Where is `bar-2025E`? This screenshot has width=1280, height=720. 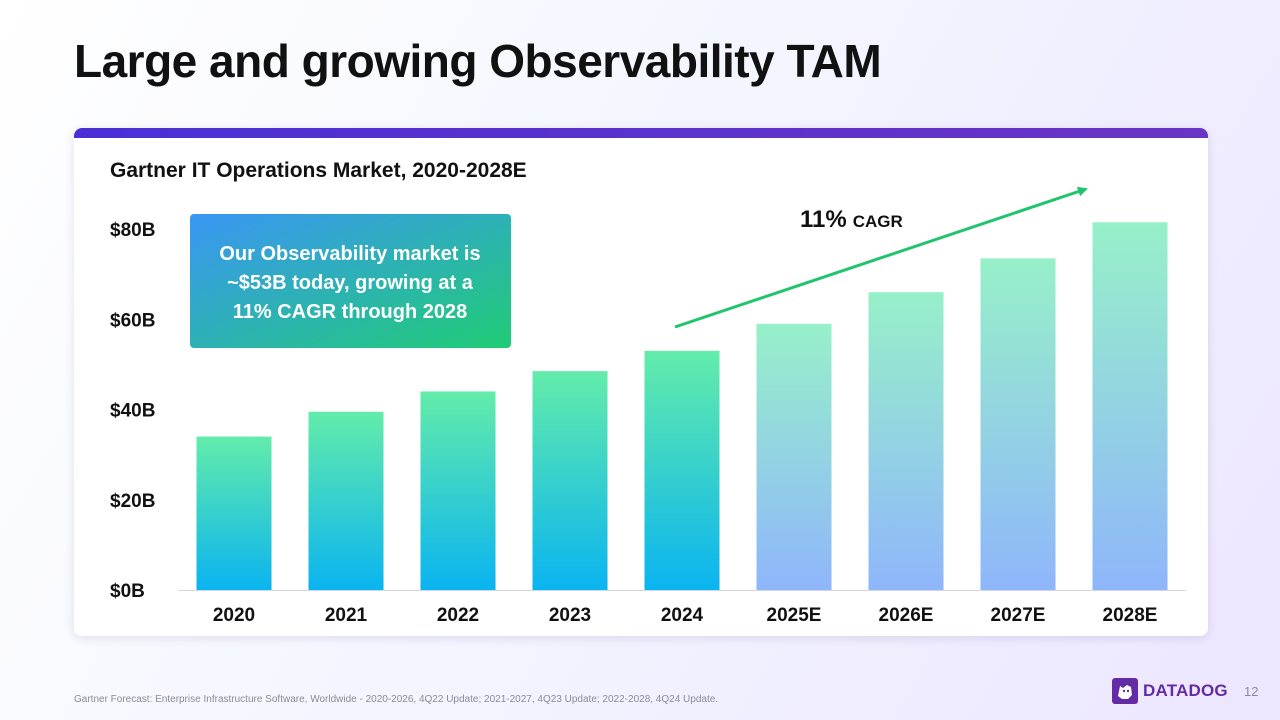 bar-2025E is located at coordinates (794, 456).